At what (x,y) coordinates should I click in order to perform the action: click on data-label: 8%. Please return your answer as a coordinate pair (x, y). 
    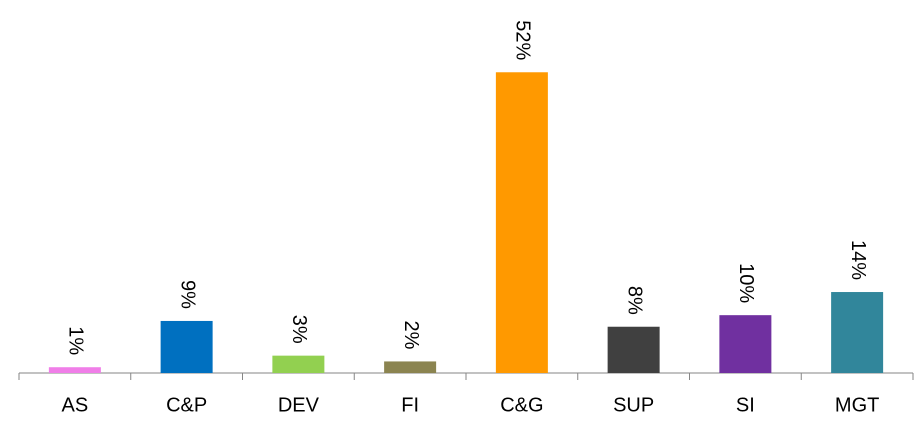
    Looking at the image, I should click on (634, 300).